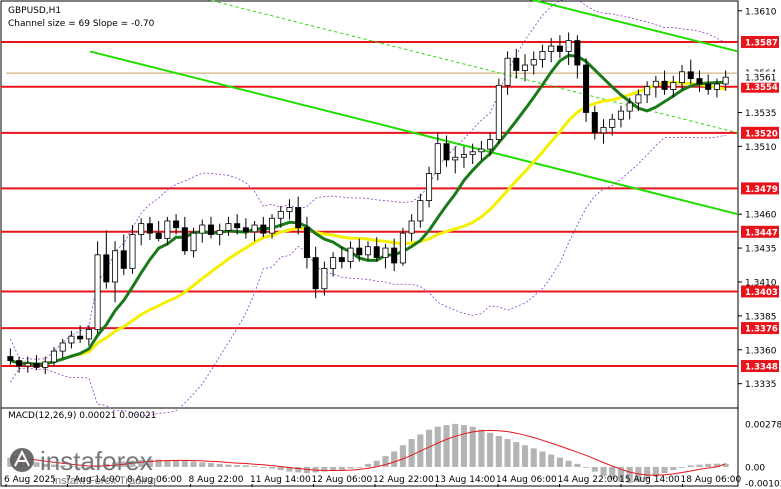 The image size is (781, 489). What do you see at coordinates (761, 283) in the screenshot?
I see `price-tick-label: 1.3410` at bounding box center [761, 283].